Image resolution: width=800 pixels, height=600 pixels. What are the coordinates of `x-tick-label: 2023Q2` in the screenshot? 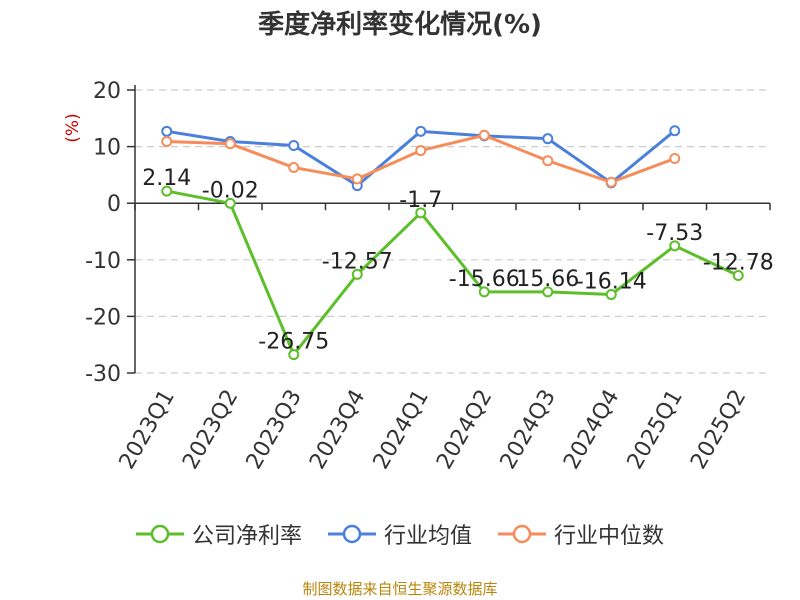 It's located at (210, 430).